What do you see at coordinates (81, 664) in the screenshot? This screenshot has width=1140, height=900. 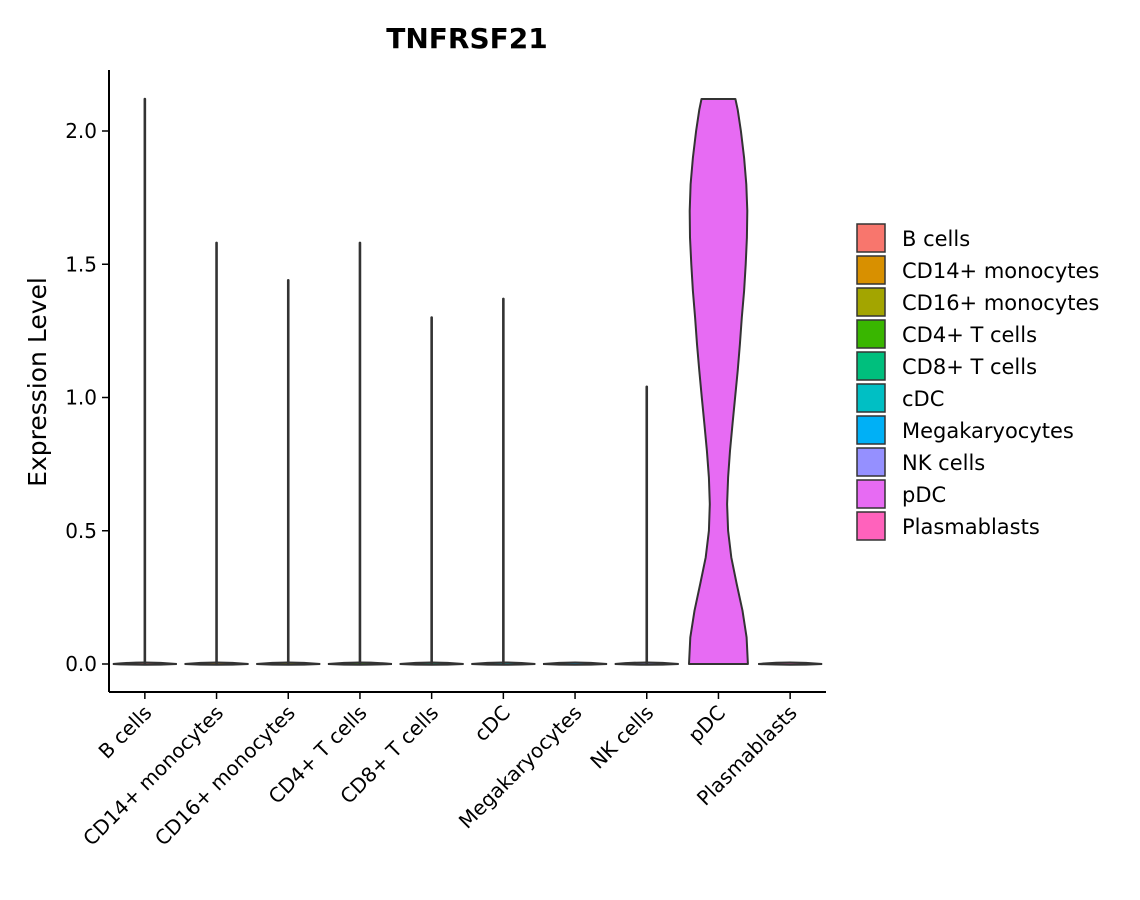 I see `y-tick-label: 0.0` at bounding box center [81, 664].